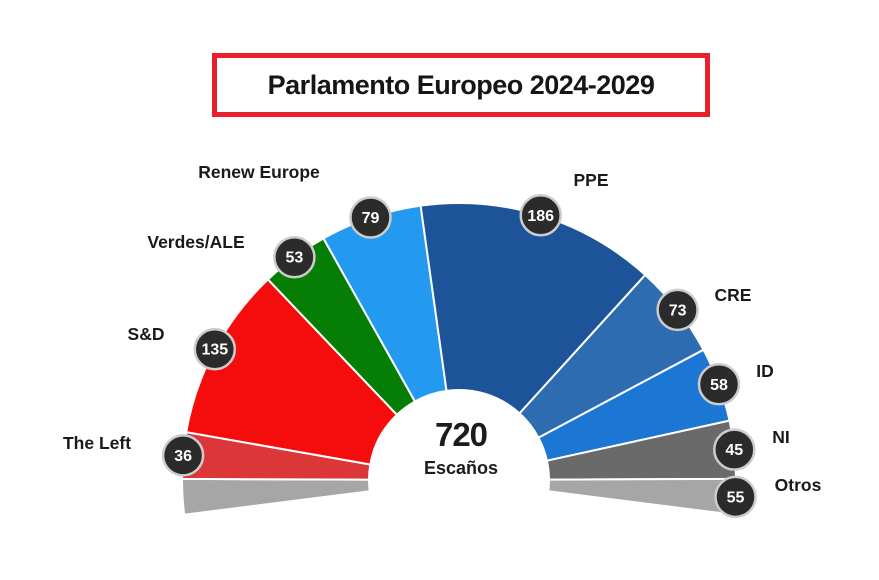  What do you see at coordinates (259, 172) in the screenshot?
I see `party-label-renew-europe: Renew Europe` at bounding box center [259, 172].